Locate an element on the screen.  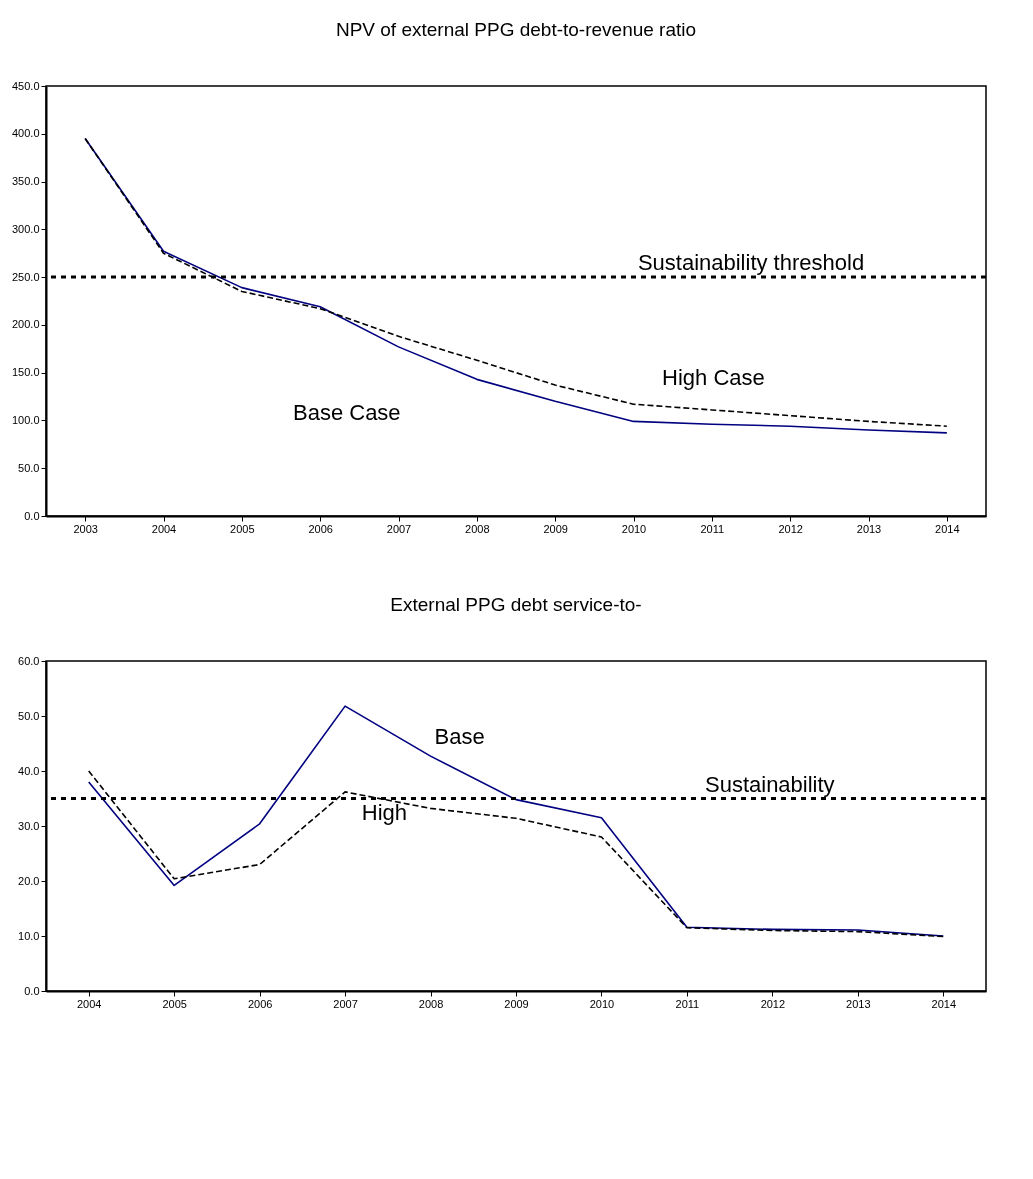
y-tick-label: 300.0 is located at coordinates (25, 228).